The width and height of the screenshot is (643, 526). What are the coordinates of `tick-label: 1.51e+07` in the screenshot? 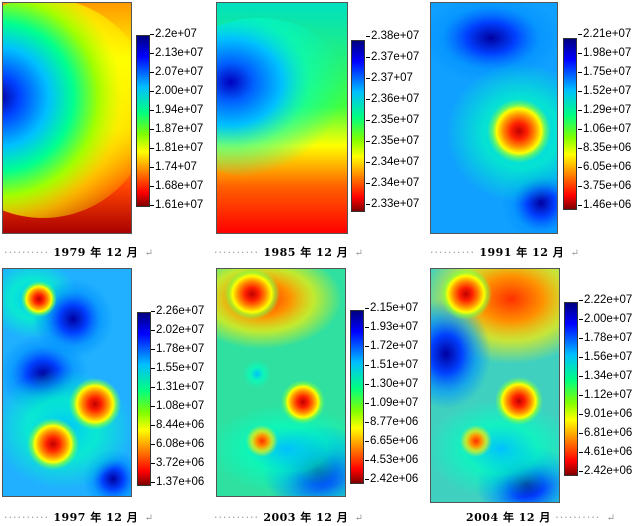 It's located at (391, 365).